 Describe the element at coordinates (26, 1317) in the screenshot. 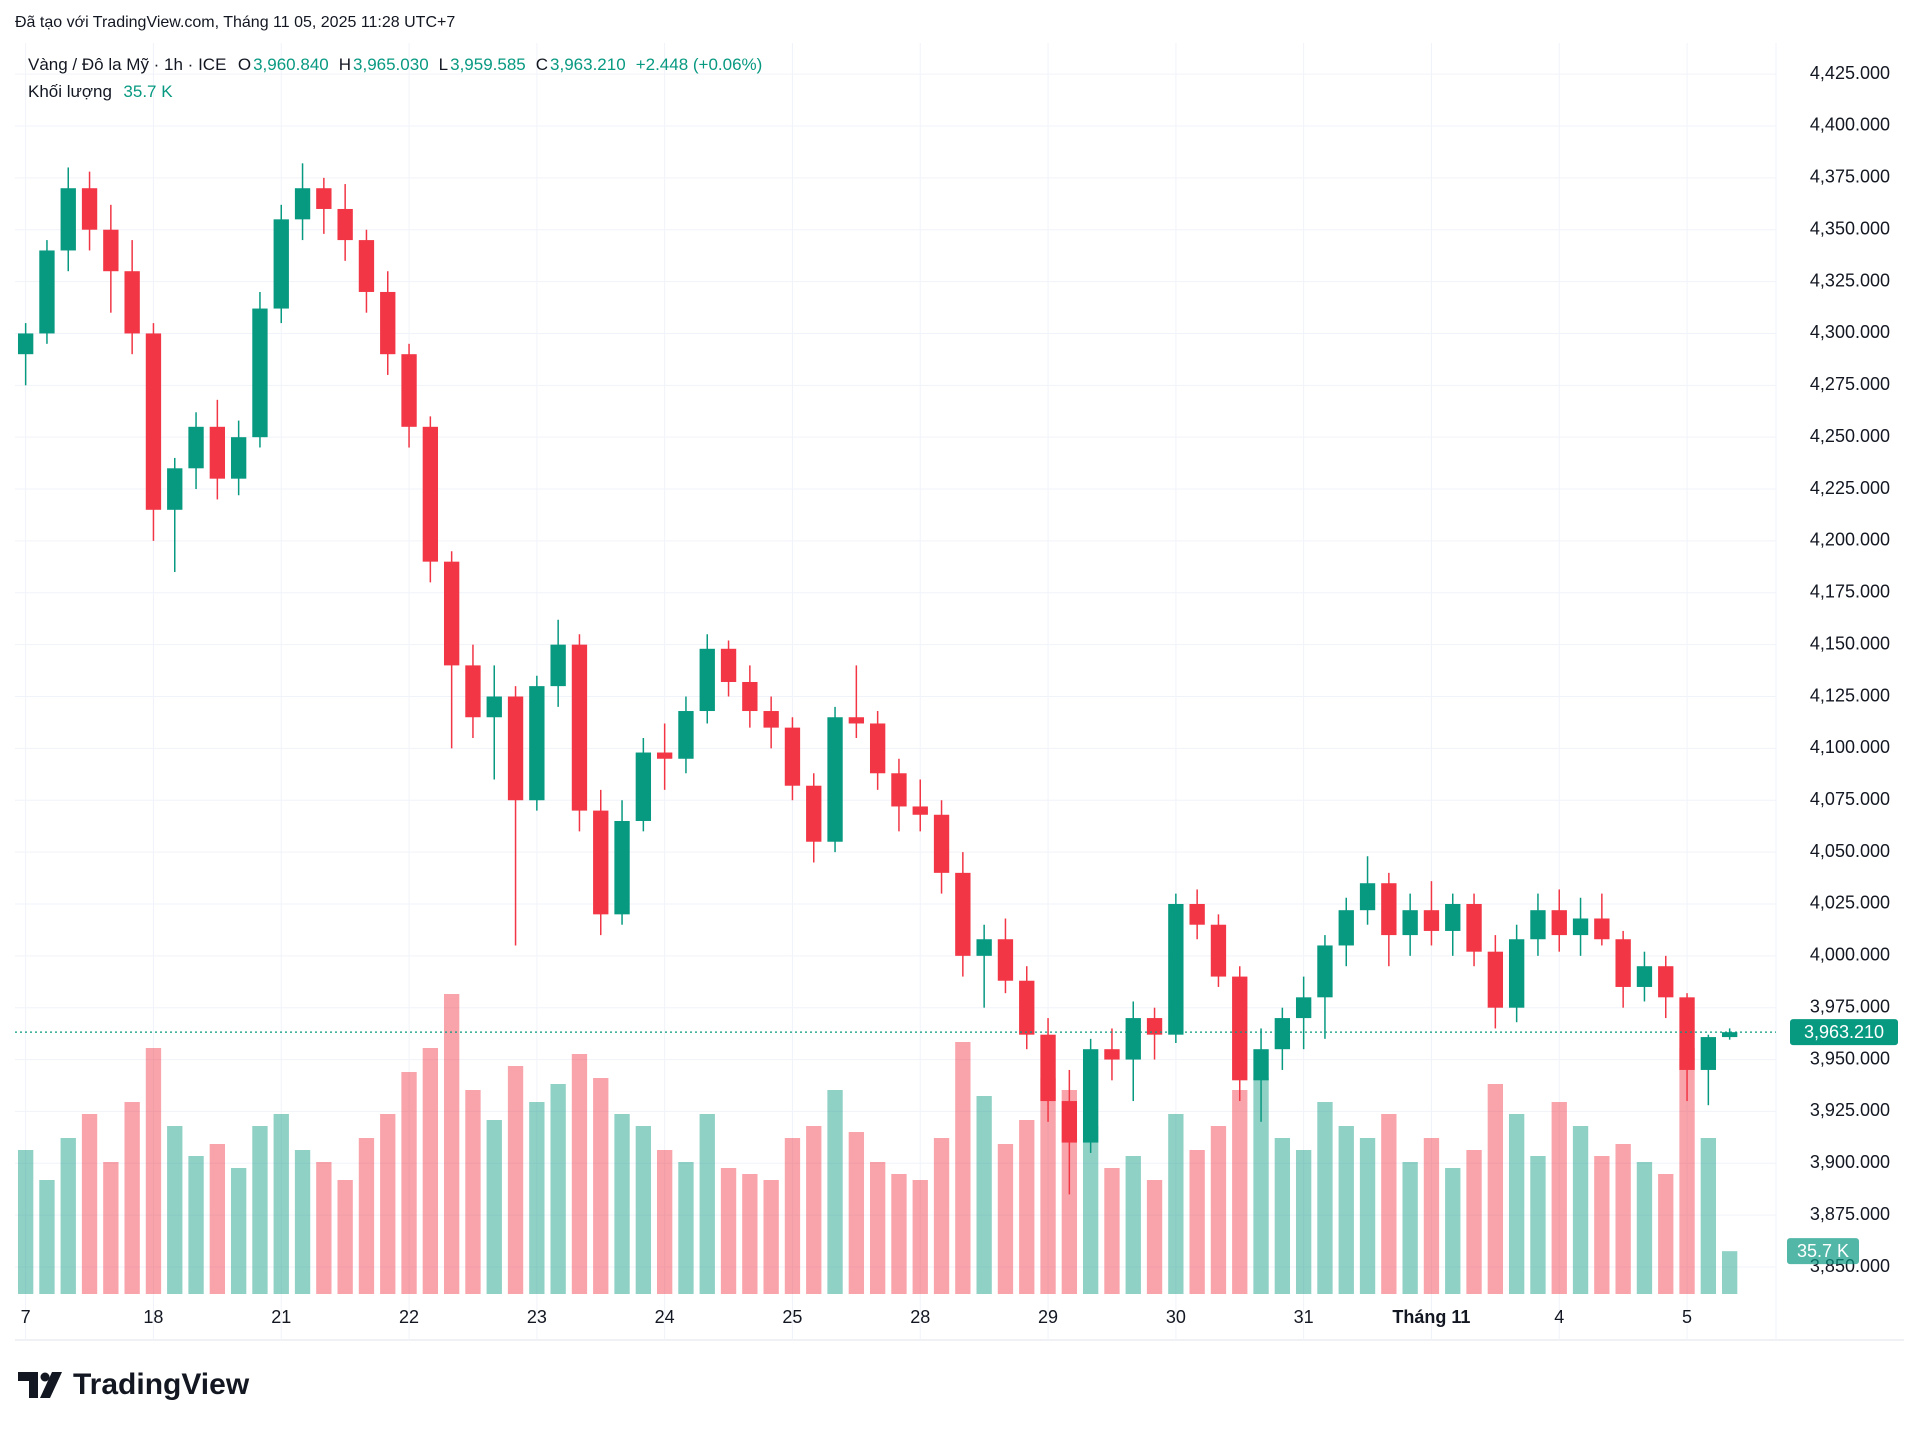

I see `x-tick-label: 7` at that location.